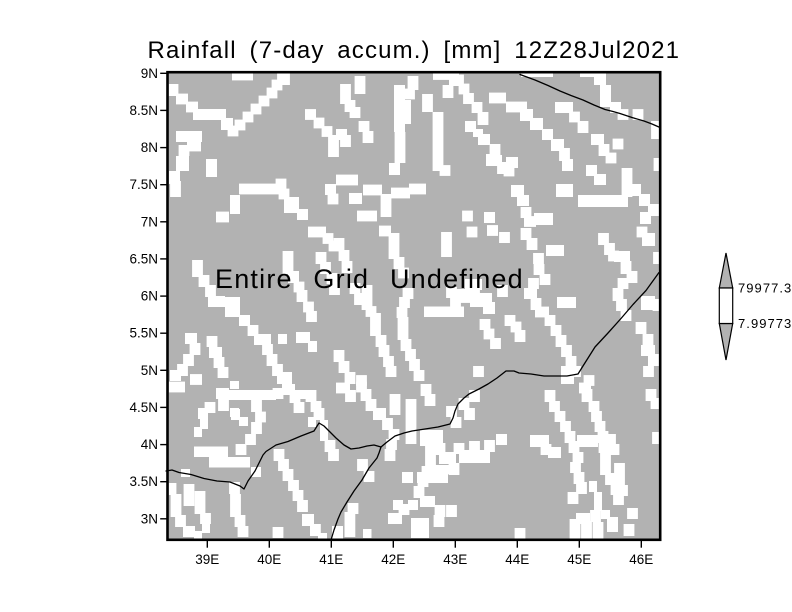 Image resolution: width=792 pixels, height=612 pixels. I want to click on svg-text: 6.5N, so click(143, 258).